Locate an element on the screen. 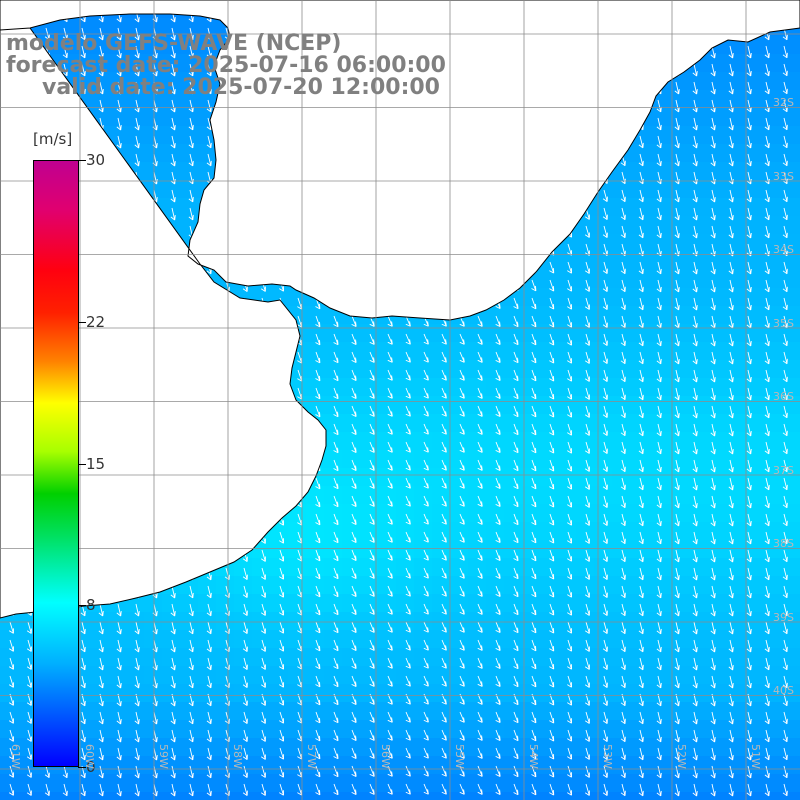  latitude-label: 37S is located at coordinates (783, 470).